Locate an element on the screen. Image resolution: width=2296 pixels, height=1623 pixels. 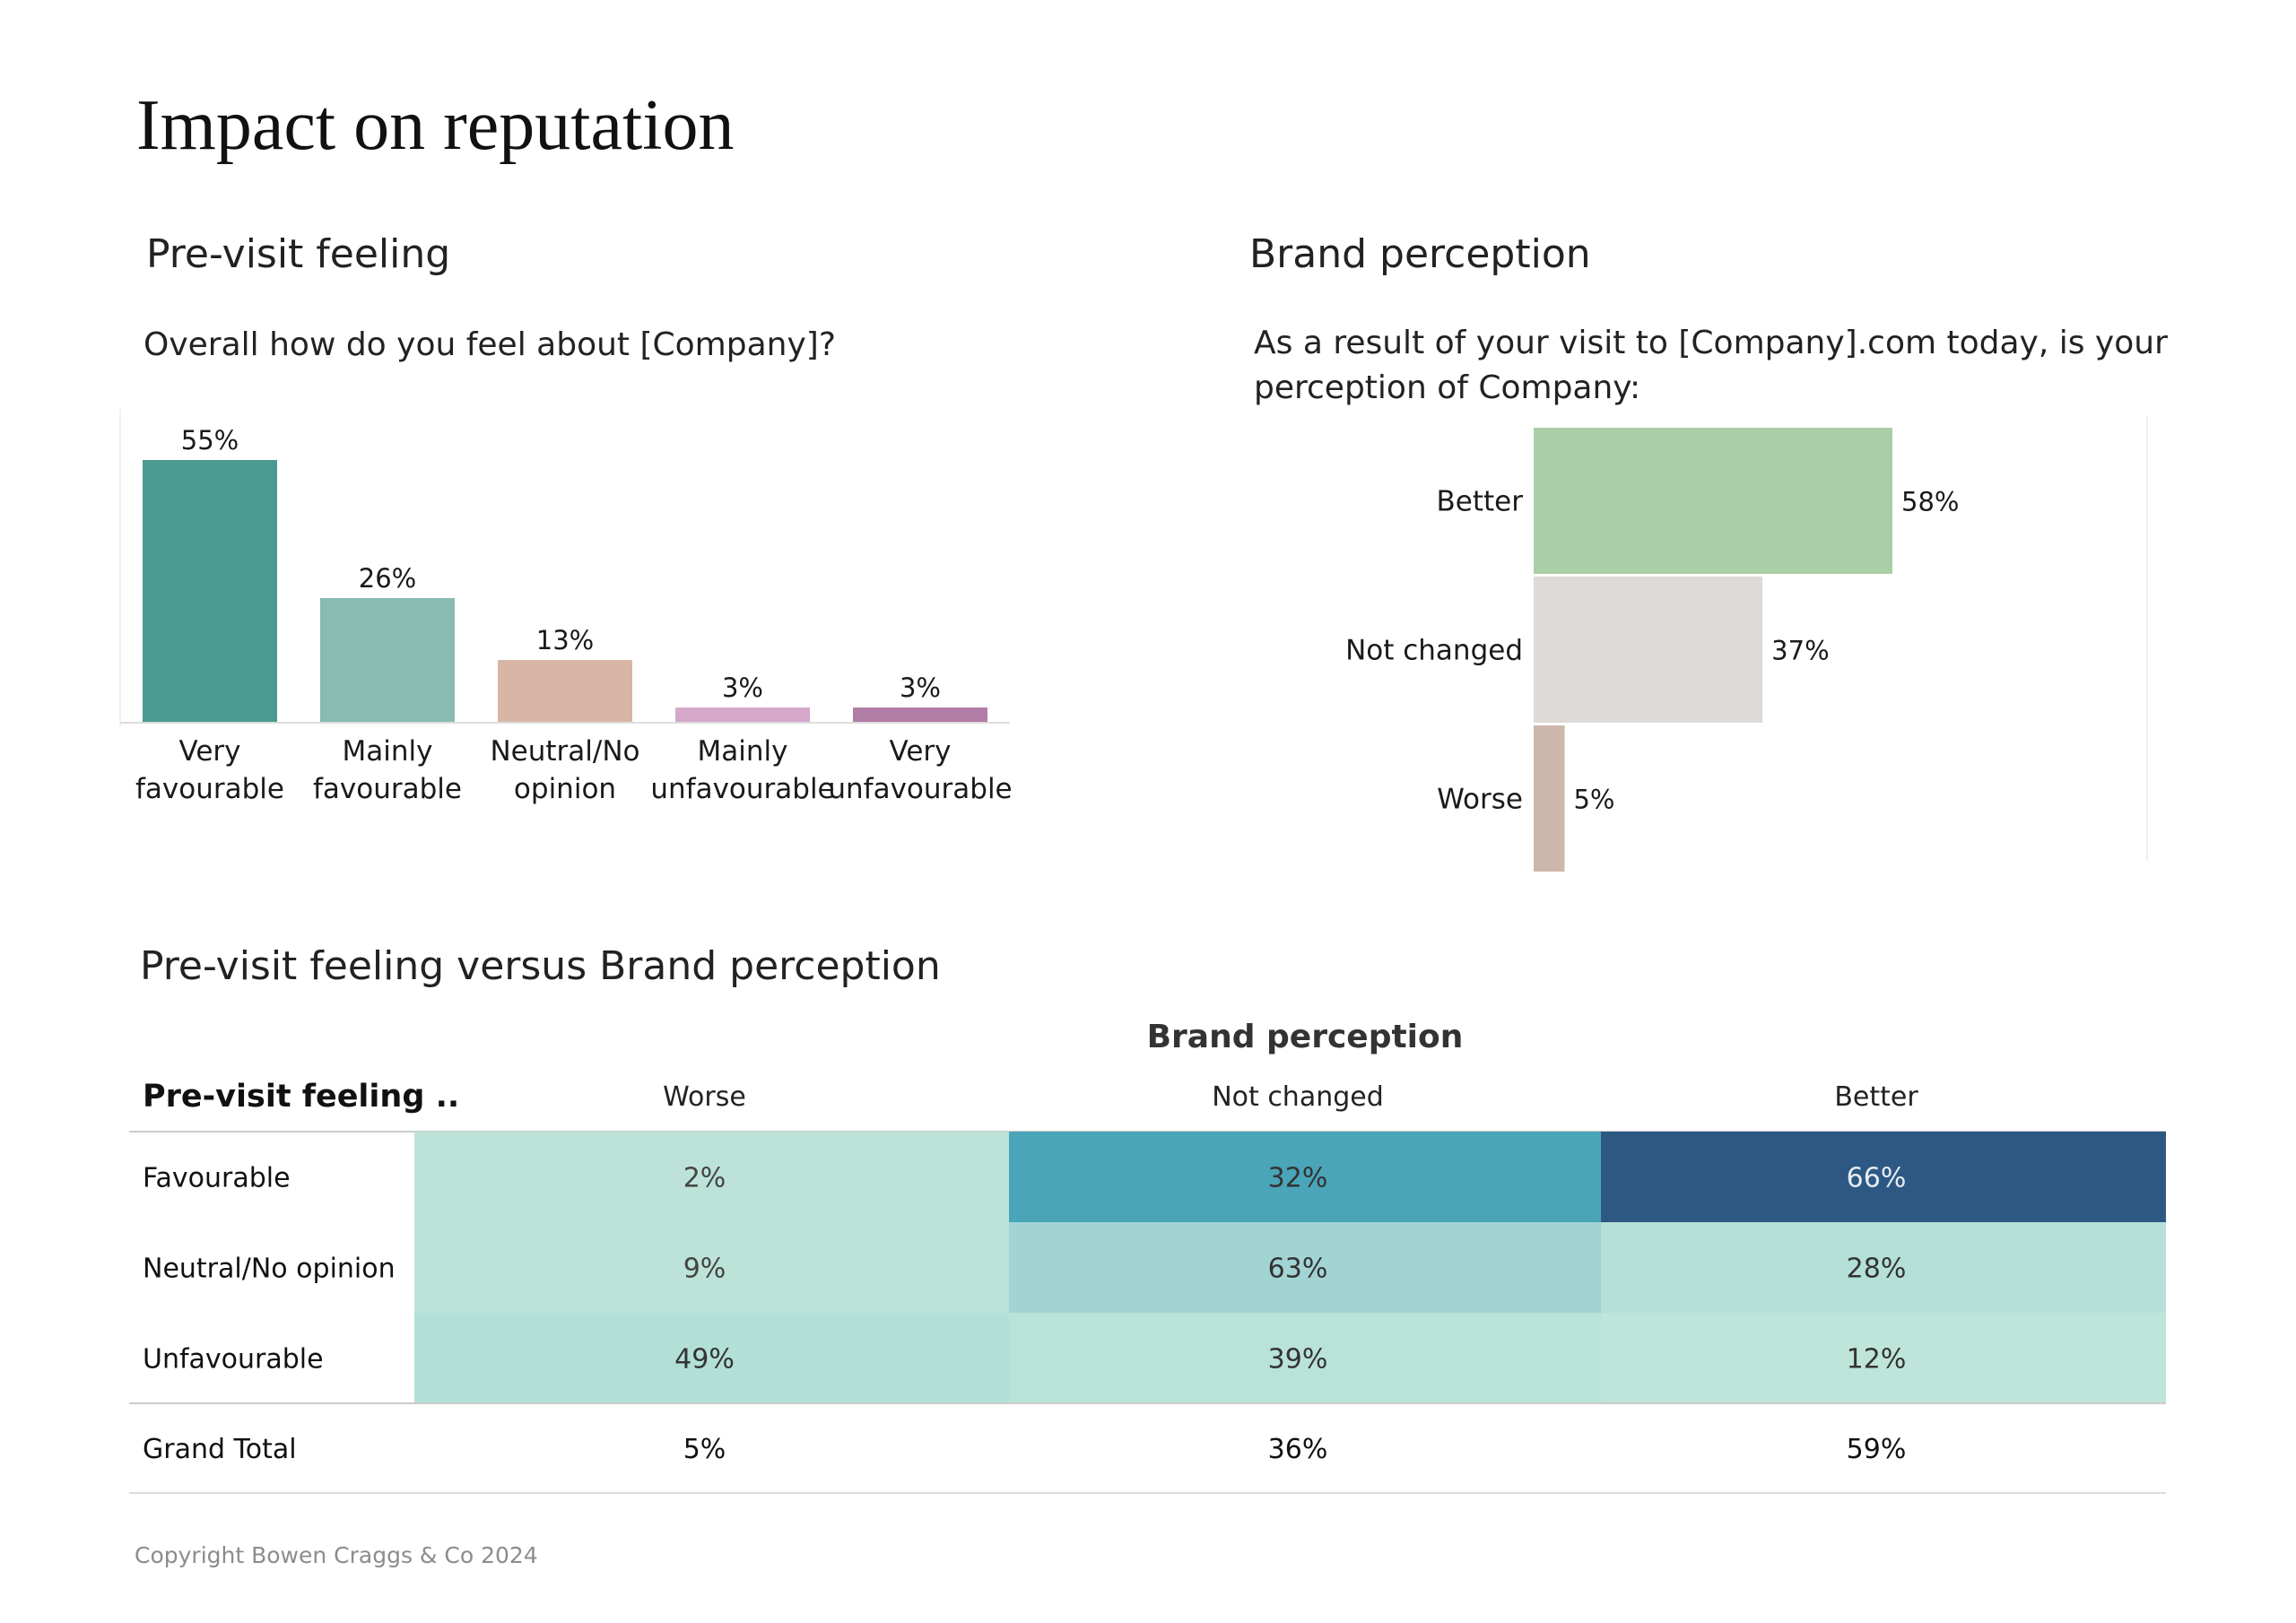
column-header: Better is located at coordinates (1876, 1097).